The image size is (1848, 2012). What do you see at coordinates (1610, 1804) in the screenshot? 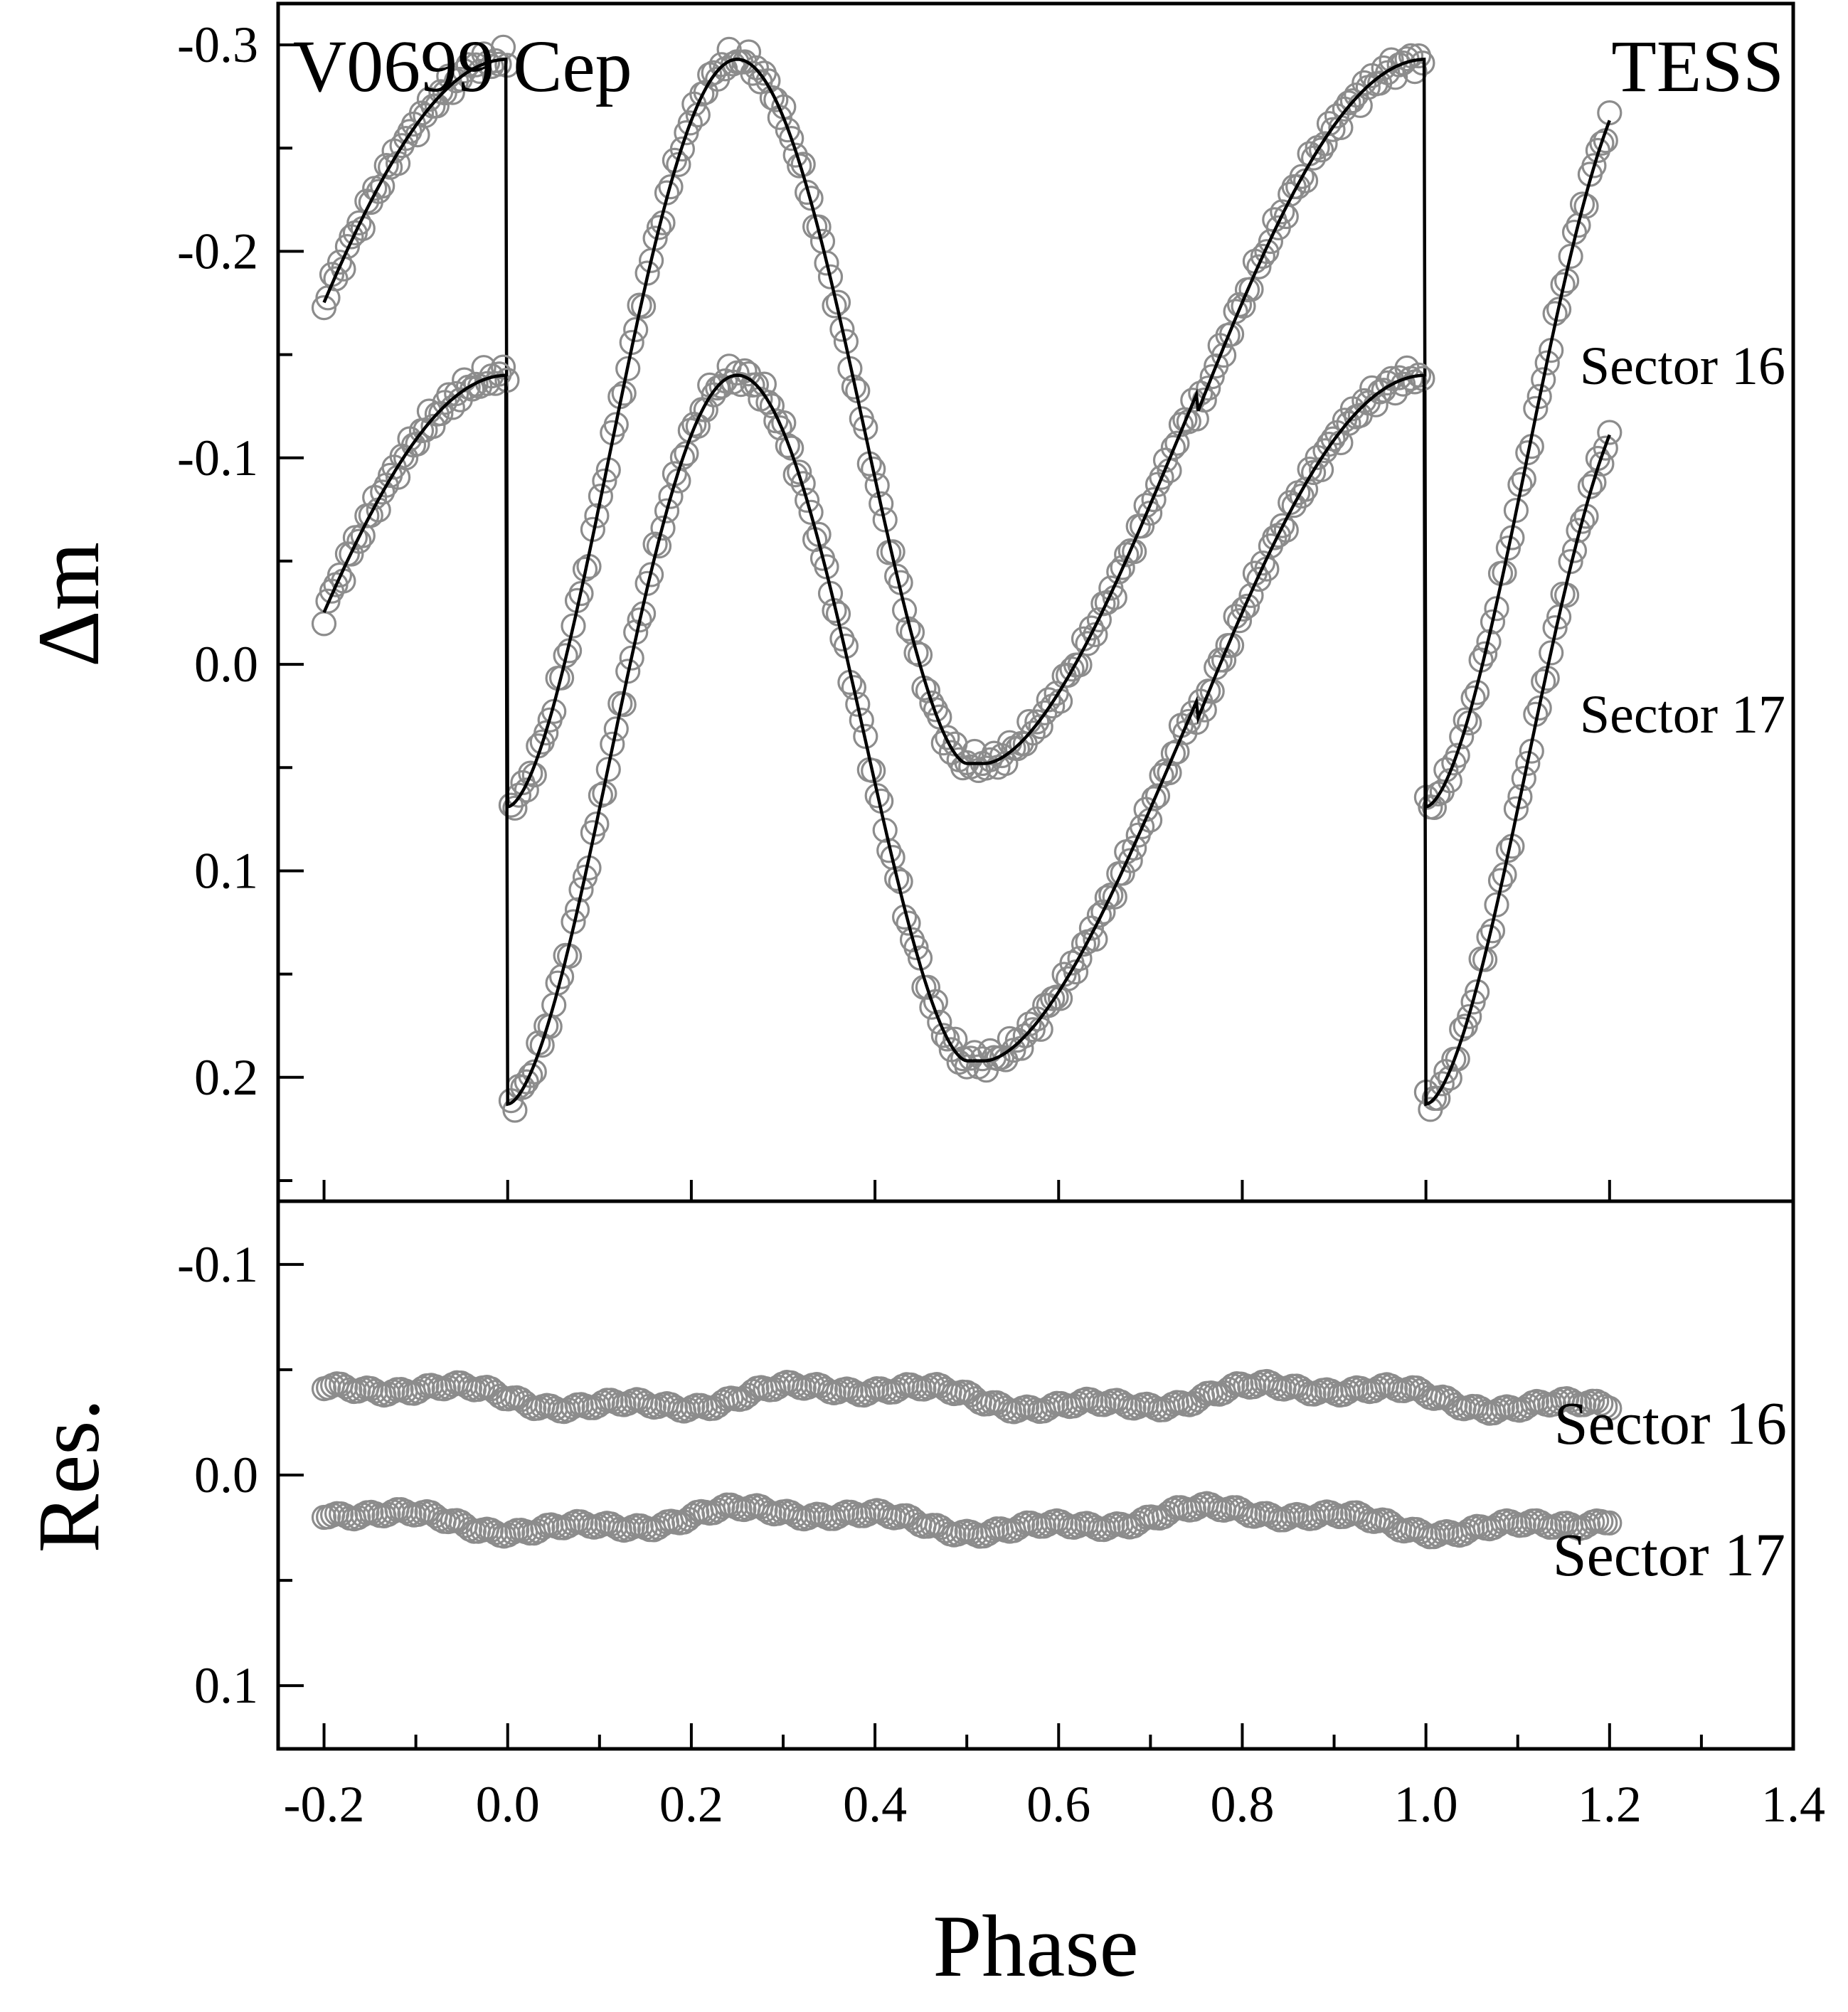
I see `x-tick-label: 1.2` at bounding box center [1610, 1804].